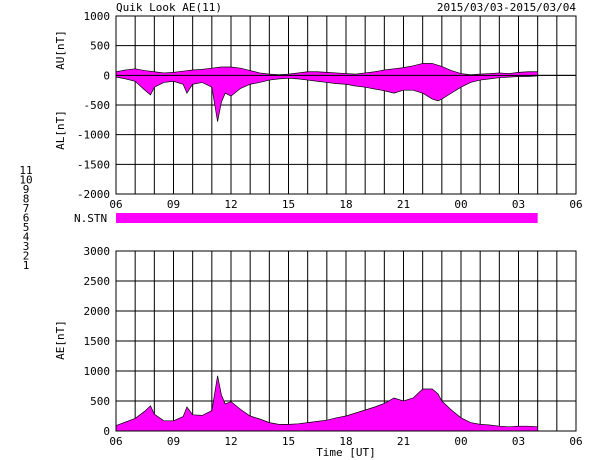  Describe the element at coordinates (169, 7) in the screenshot. I see `chart-title: Quik Look AE(11)` at that location.